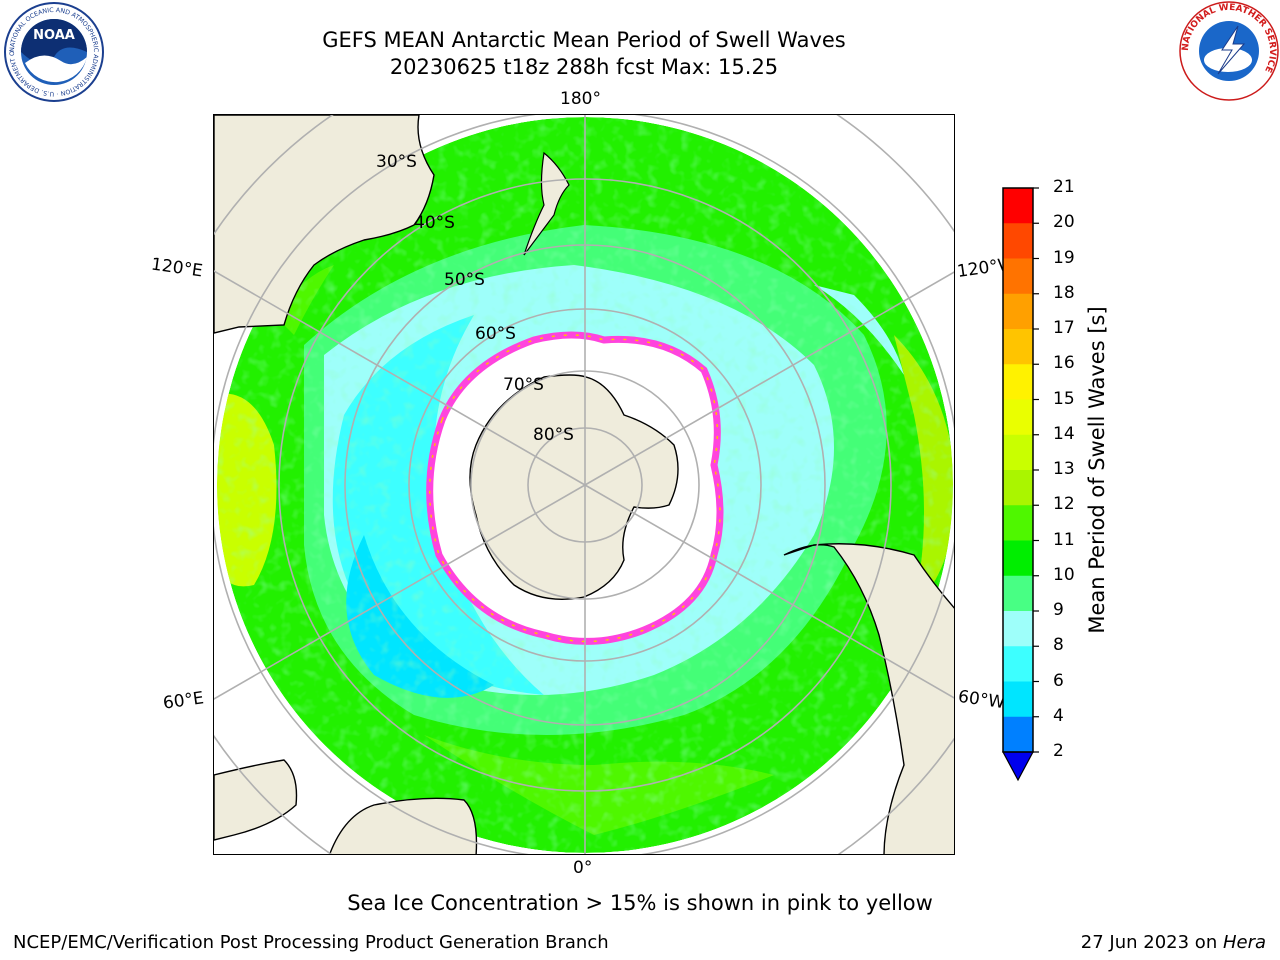  Describe the element at coordinates (464, 280) in the screenshot. I see `lat-label-50s: 50°S` at that location.